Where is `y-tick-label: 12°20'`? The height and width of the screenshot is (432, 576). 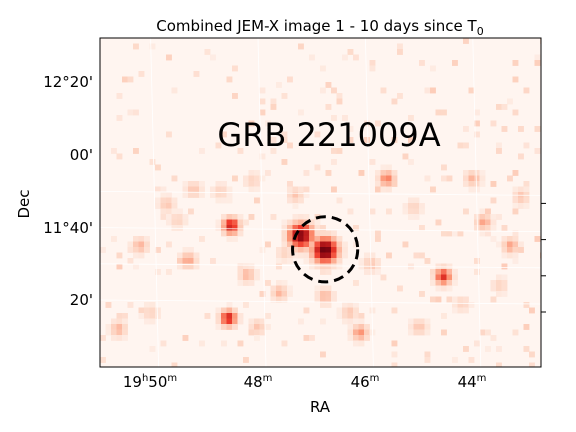 y-tick-label: 12°20' is located at coordinates (68, 82).